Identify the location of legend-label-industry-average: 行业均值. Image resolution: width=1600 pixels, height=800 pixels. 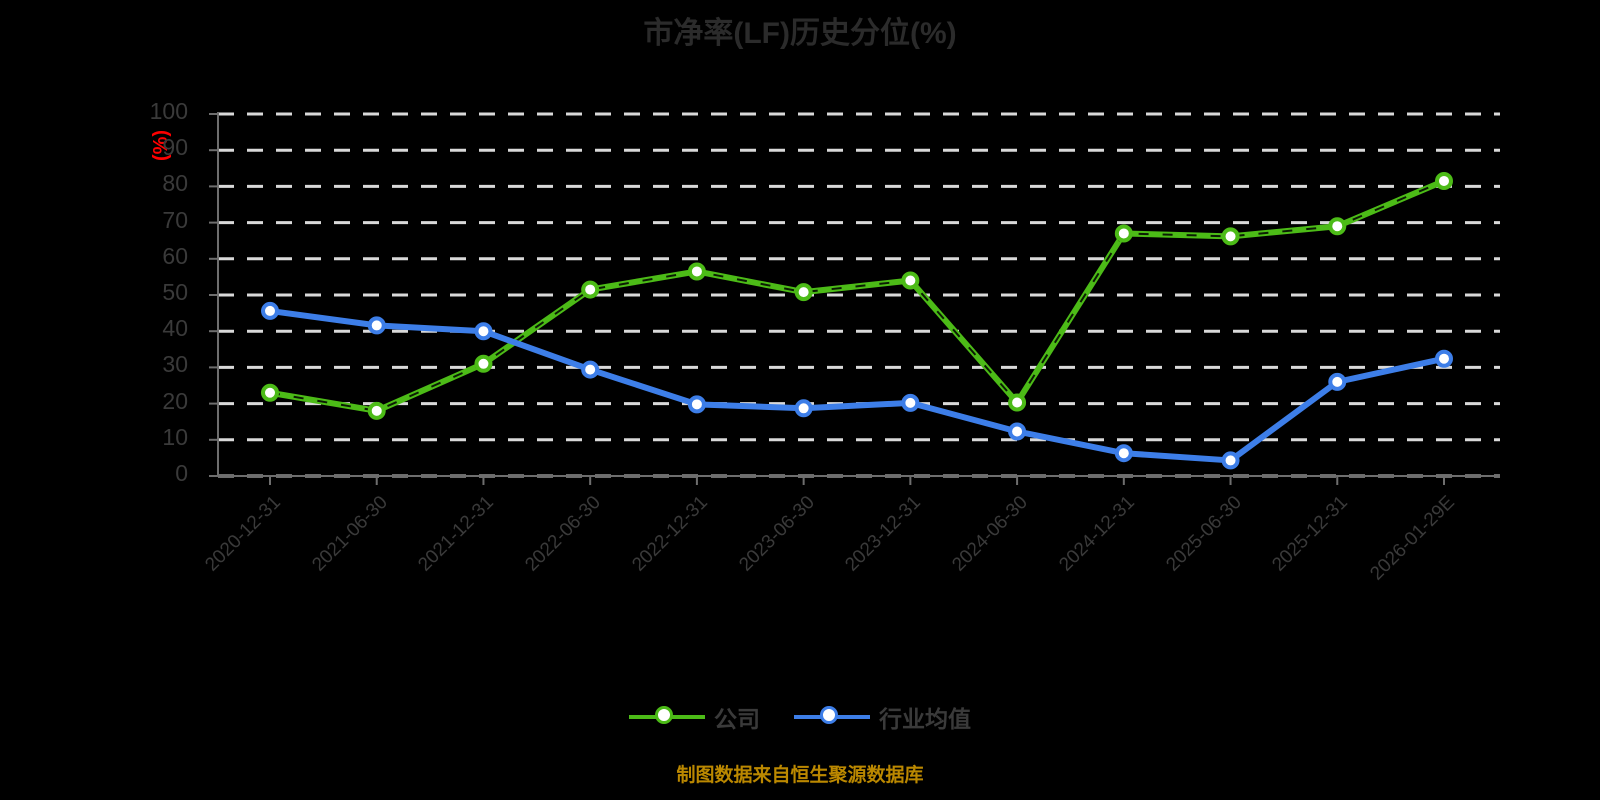
(925, 719).